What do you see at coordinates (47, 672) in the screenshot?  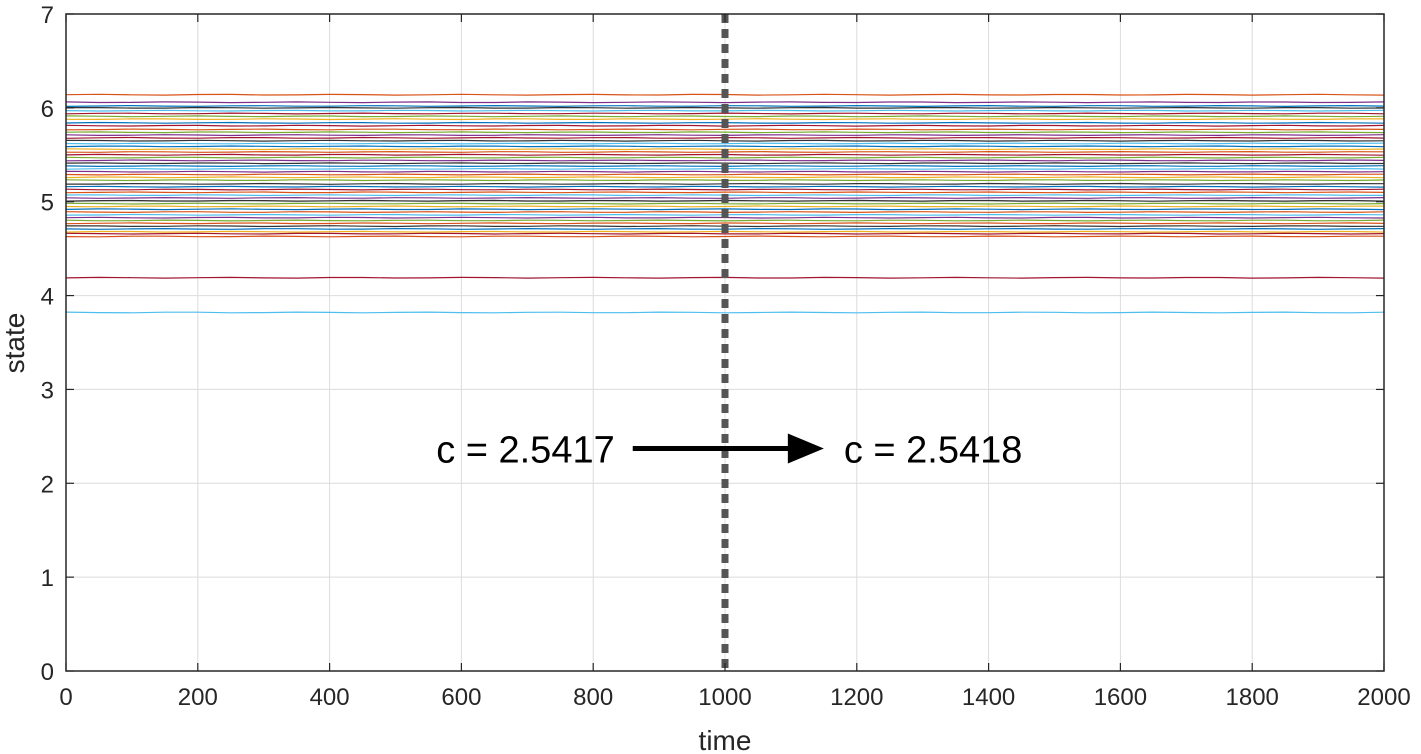 I see `y-tick-label: 0` at bounding box center [47, 672].